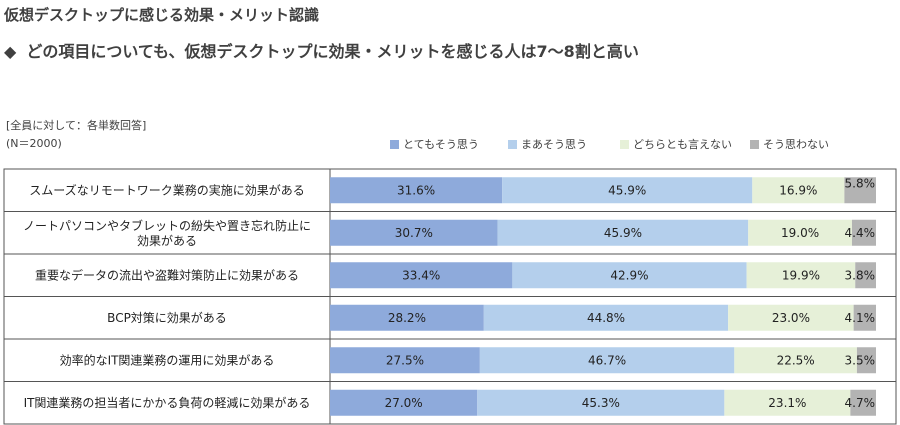  What do you see at coordinates (860, 183) in the screenshot?
I see `data-label: 5.8%` at bounding box center [860, 183].